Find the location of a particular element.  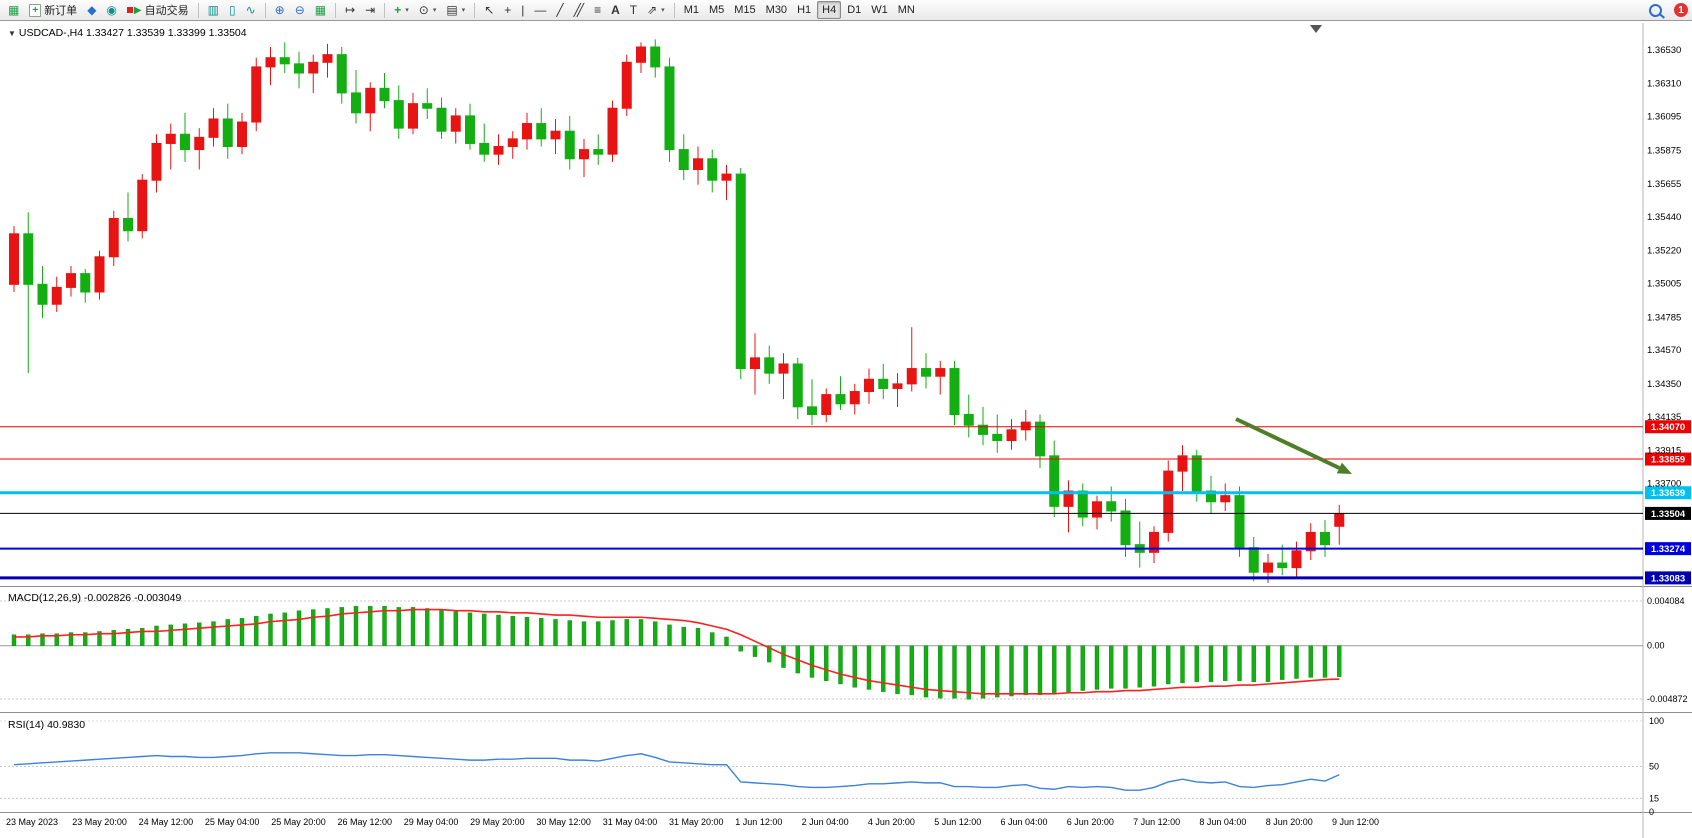

macd-label: MACD(12,26,9) -0.002826 -0.003049 is located at coordinates (95, 598).